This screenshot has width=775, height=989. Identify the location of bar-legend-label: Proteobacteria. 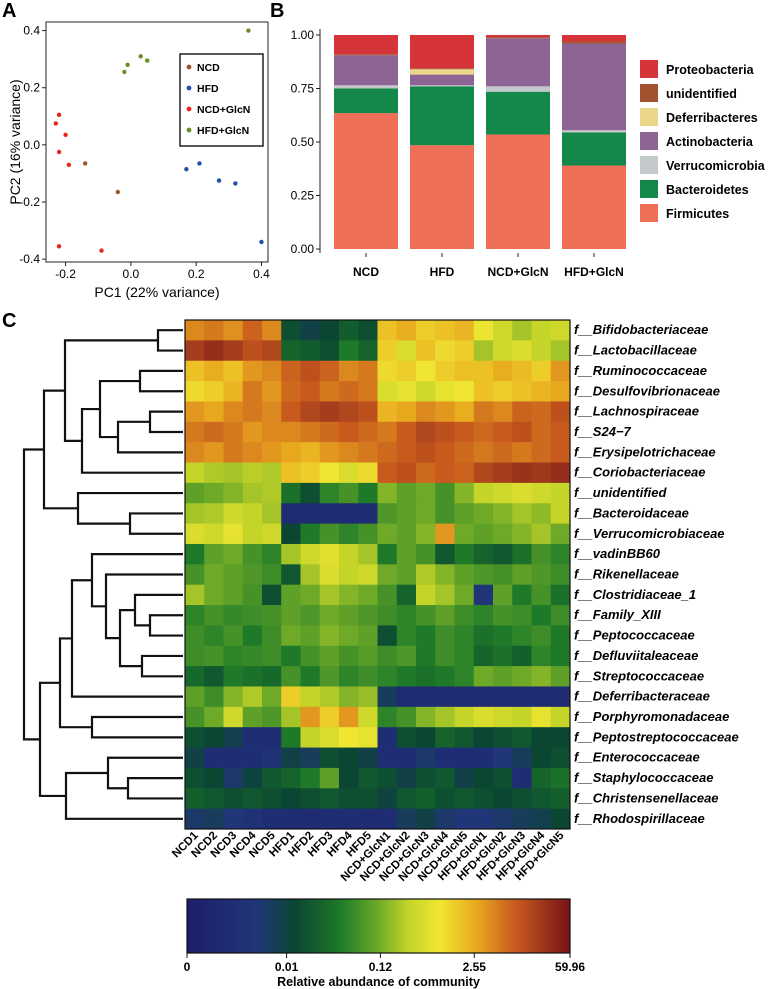
(710, 70).